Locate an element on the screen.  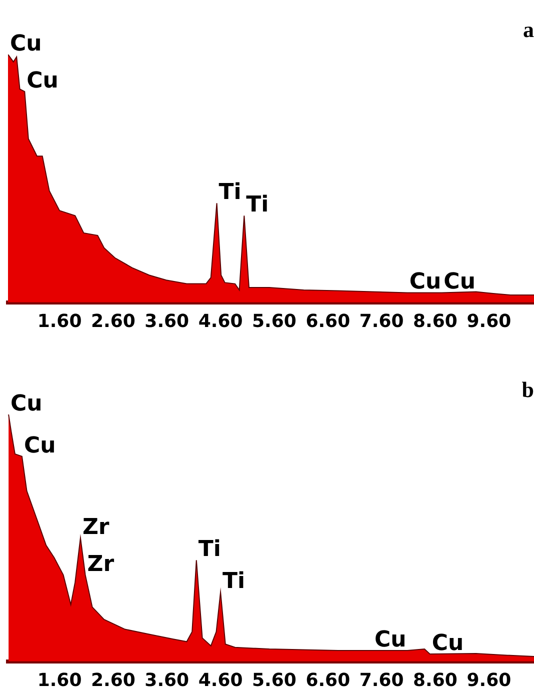
chart-title: a is located at coordinates (528, 29).